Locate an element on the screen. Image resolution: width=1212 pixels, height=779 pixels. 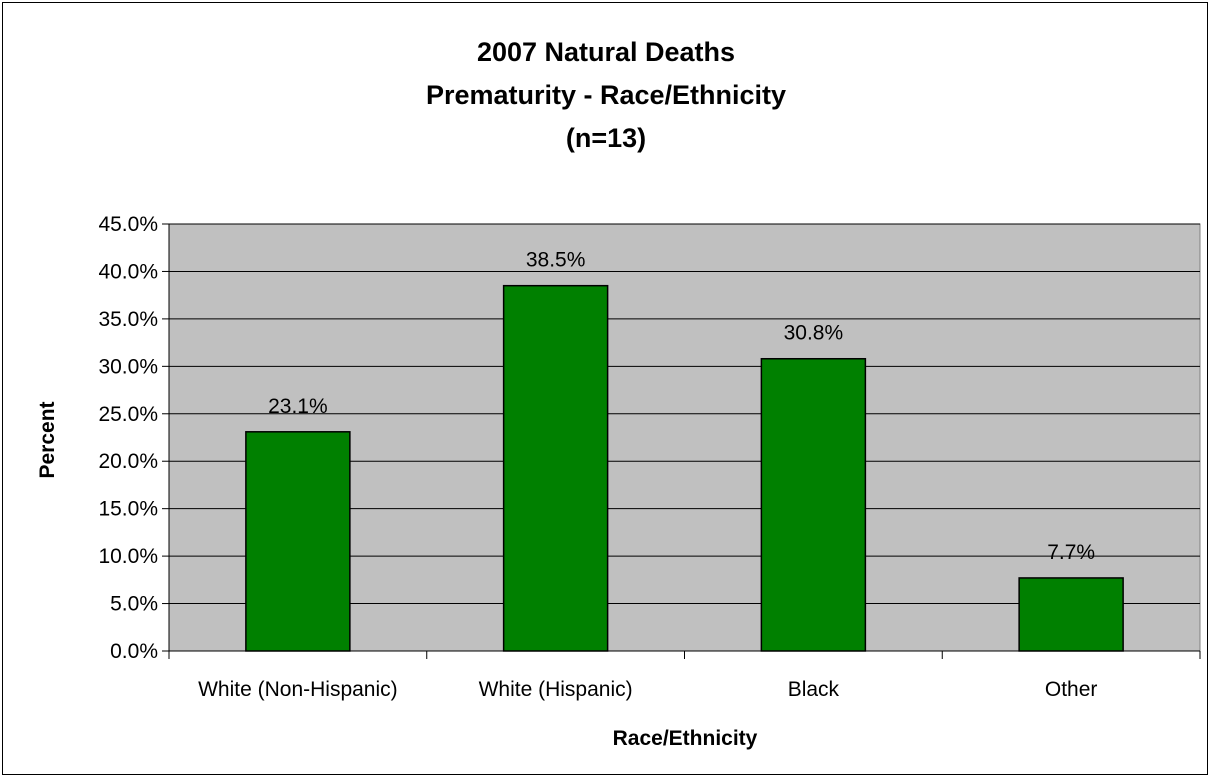
x-axis-label: Race/Ethnicity is located at coordinates (685, 738).